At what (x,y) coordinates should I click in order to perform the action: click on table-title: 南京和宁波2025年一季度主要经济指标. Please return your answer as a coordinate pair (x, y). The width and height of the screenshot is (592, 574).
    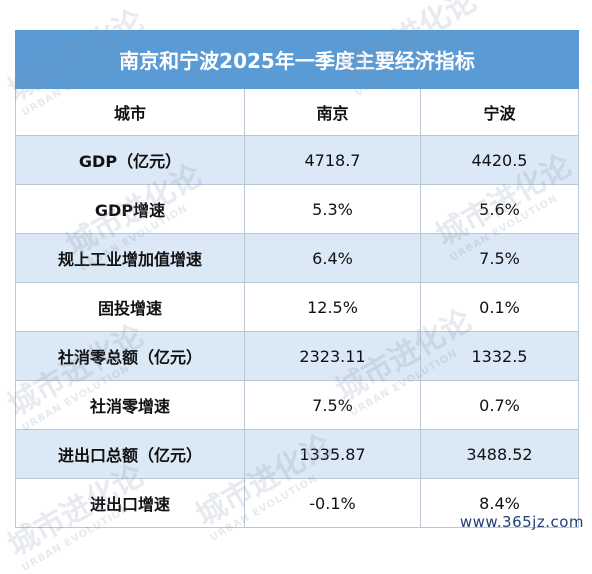
    Looking at the image, I should click on (297, 59).